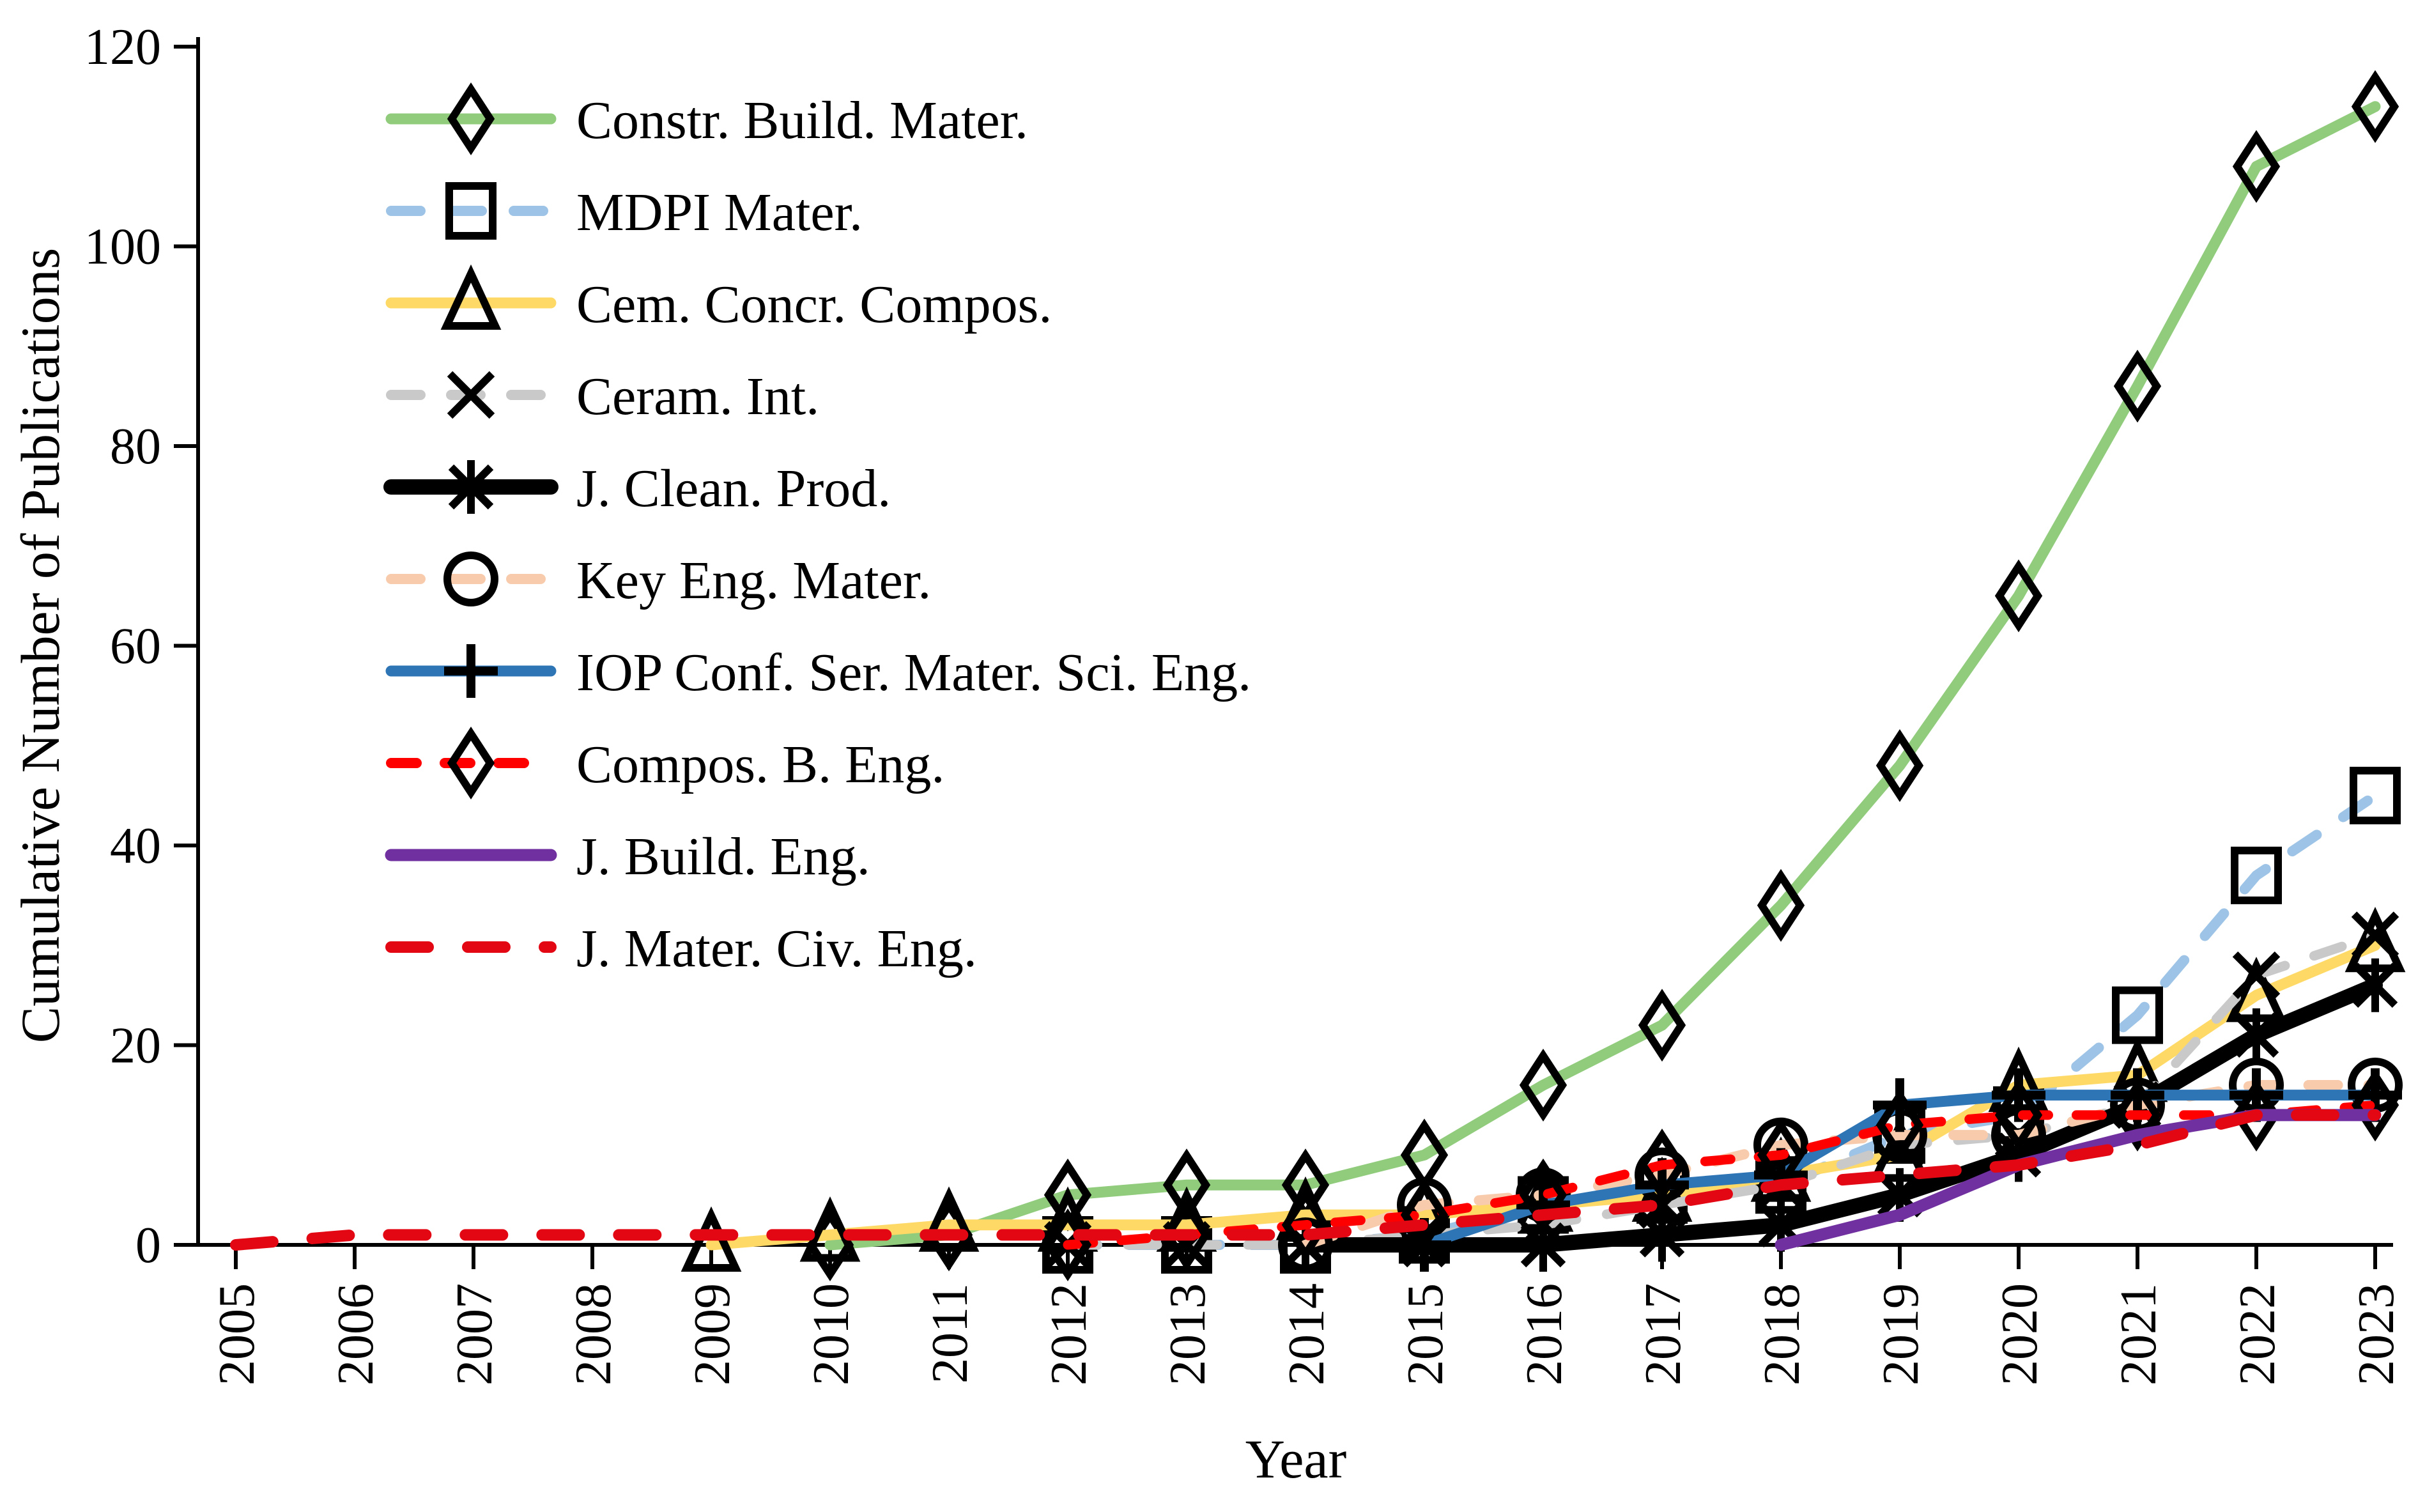  I want to click on legend-item-mdpi-mater: MDPI Mater., so click(624, 212).